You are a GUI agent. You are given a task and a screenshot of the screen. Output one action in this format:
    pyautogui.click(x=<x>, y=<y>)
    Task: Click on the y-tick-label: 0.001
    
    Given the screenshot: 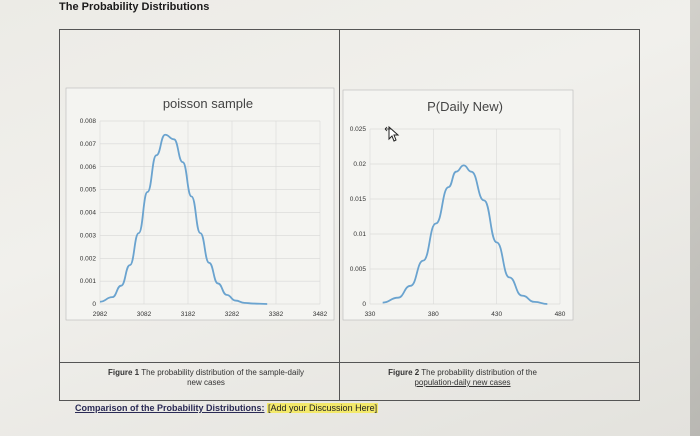 What is the action you would take?
    pyautogui.click(x=88, y=281)
    